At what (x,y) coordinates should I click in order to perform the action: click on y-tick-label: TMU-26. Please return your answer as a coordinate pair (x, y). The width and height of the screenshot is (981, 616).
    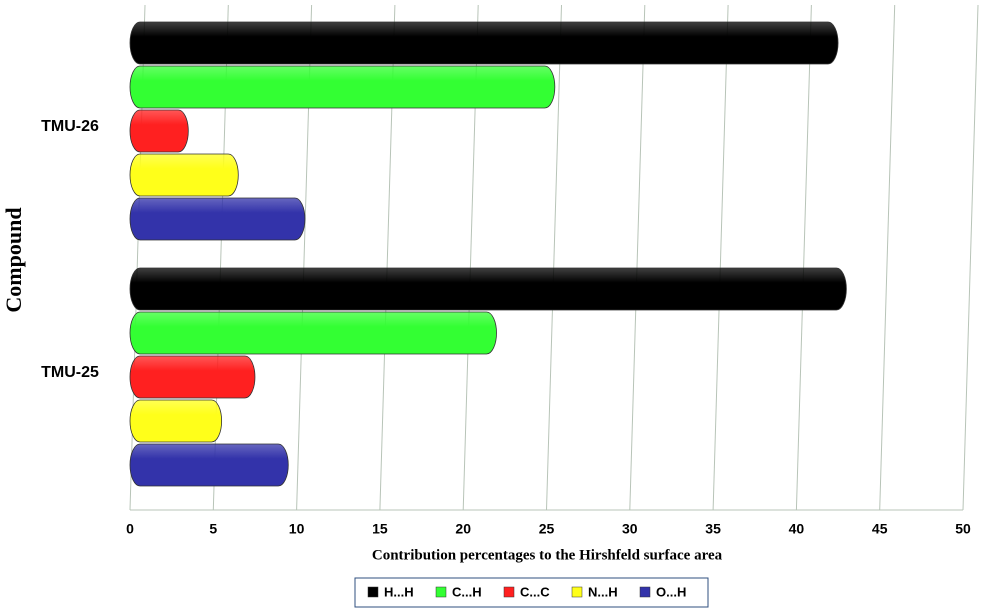
    Looking at the image, I should click on (70, 126).